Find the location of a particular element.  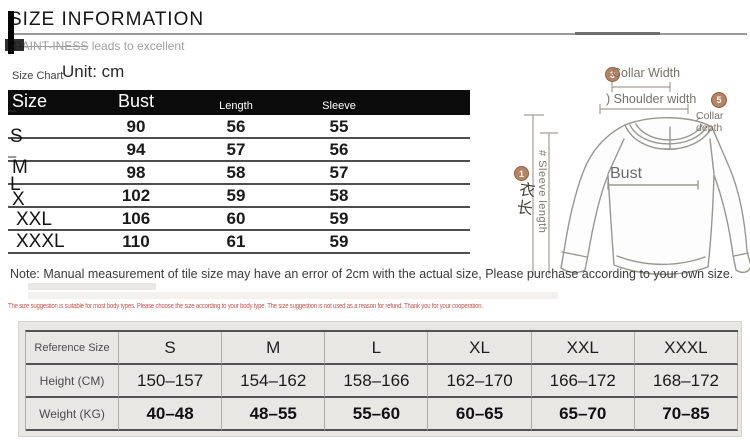

bust-label: Bust is located at coordinates (626, 173).